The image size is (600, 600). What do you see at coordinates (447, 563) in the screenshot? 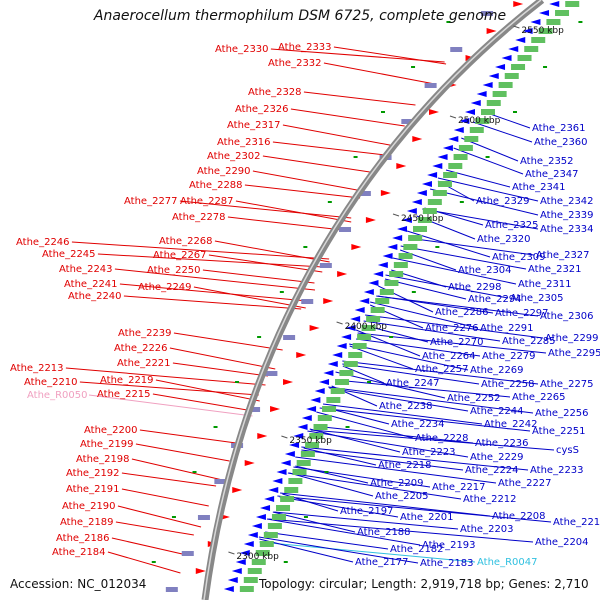
I see `gene-label-reverse: Athe_2183` at bounding box center [447, 563].